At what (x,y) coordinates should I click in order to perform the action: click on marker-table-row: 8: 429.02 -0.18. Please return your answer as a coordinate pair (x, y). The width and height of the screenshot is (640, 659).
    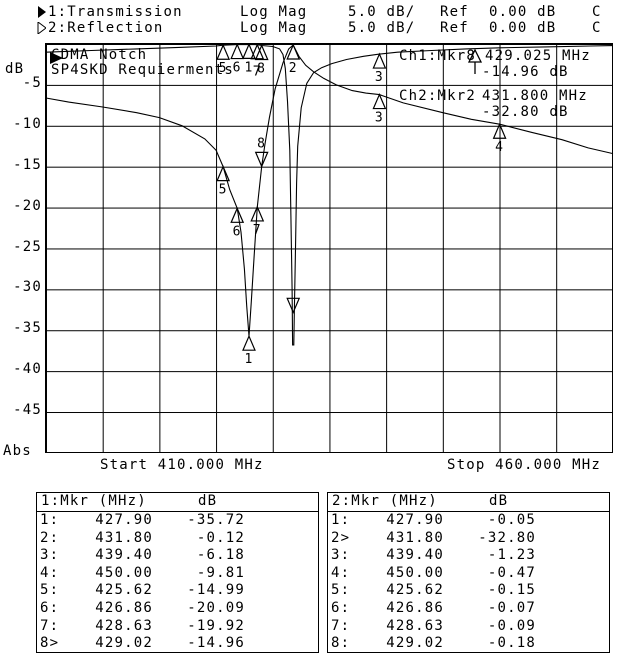
    Looking at the image, I should click on (468, 644).